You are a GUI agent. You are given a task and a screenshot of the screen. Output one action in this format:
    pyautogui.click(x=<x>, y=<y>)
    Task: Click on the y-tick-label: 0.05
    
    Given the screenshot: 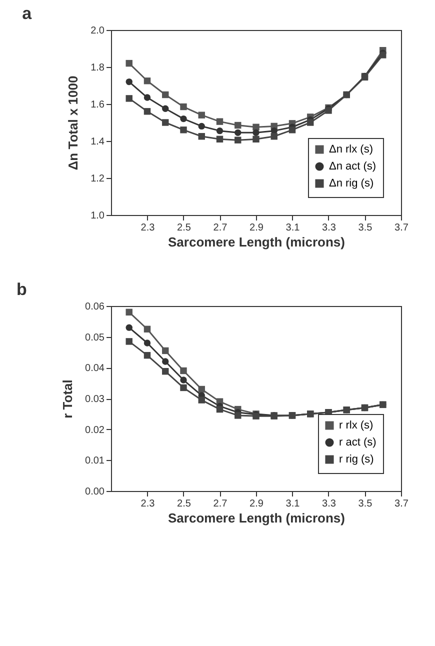 What is the action you would take?
    pyautogui.click(x=95, y=338)
    